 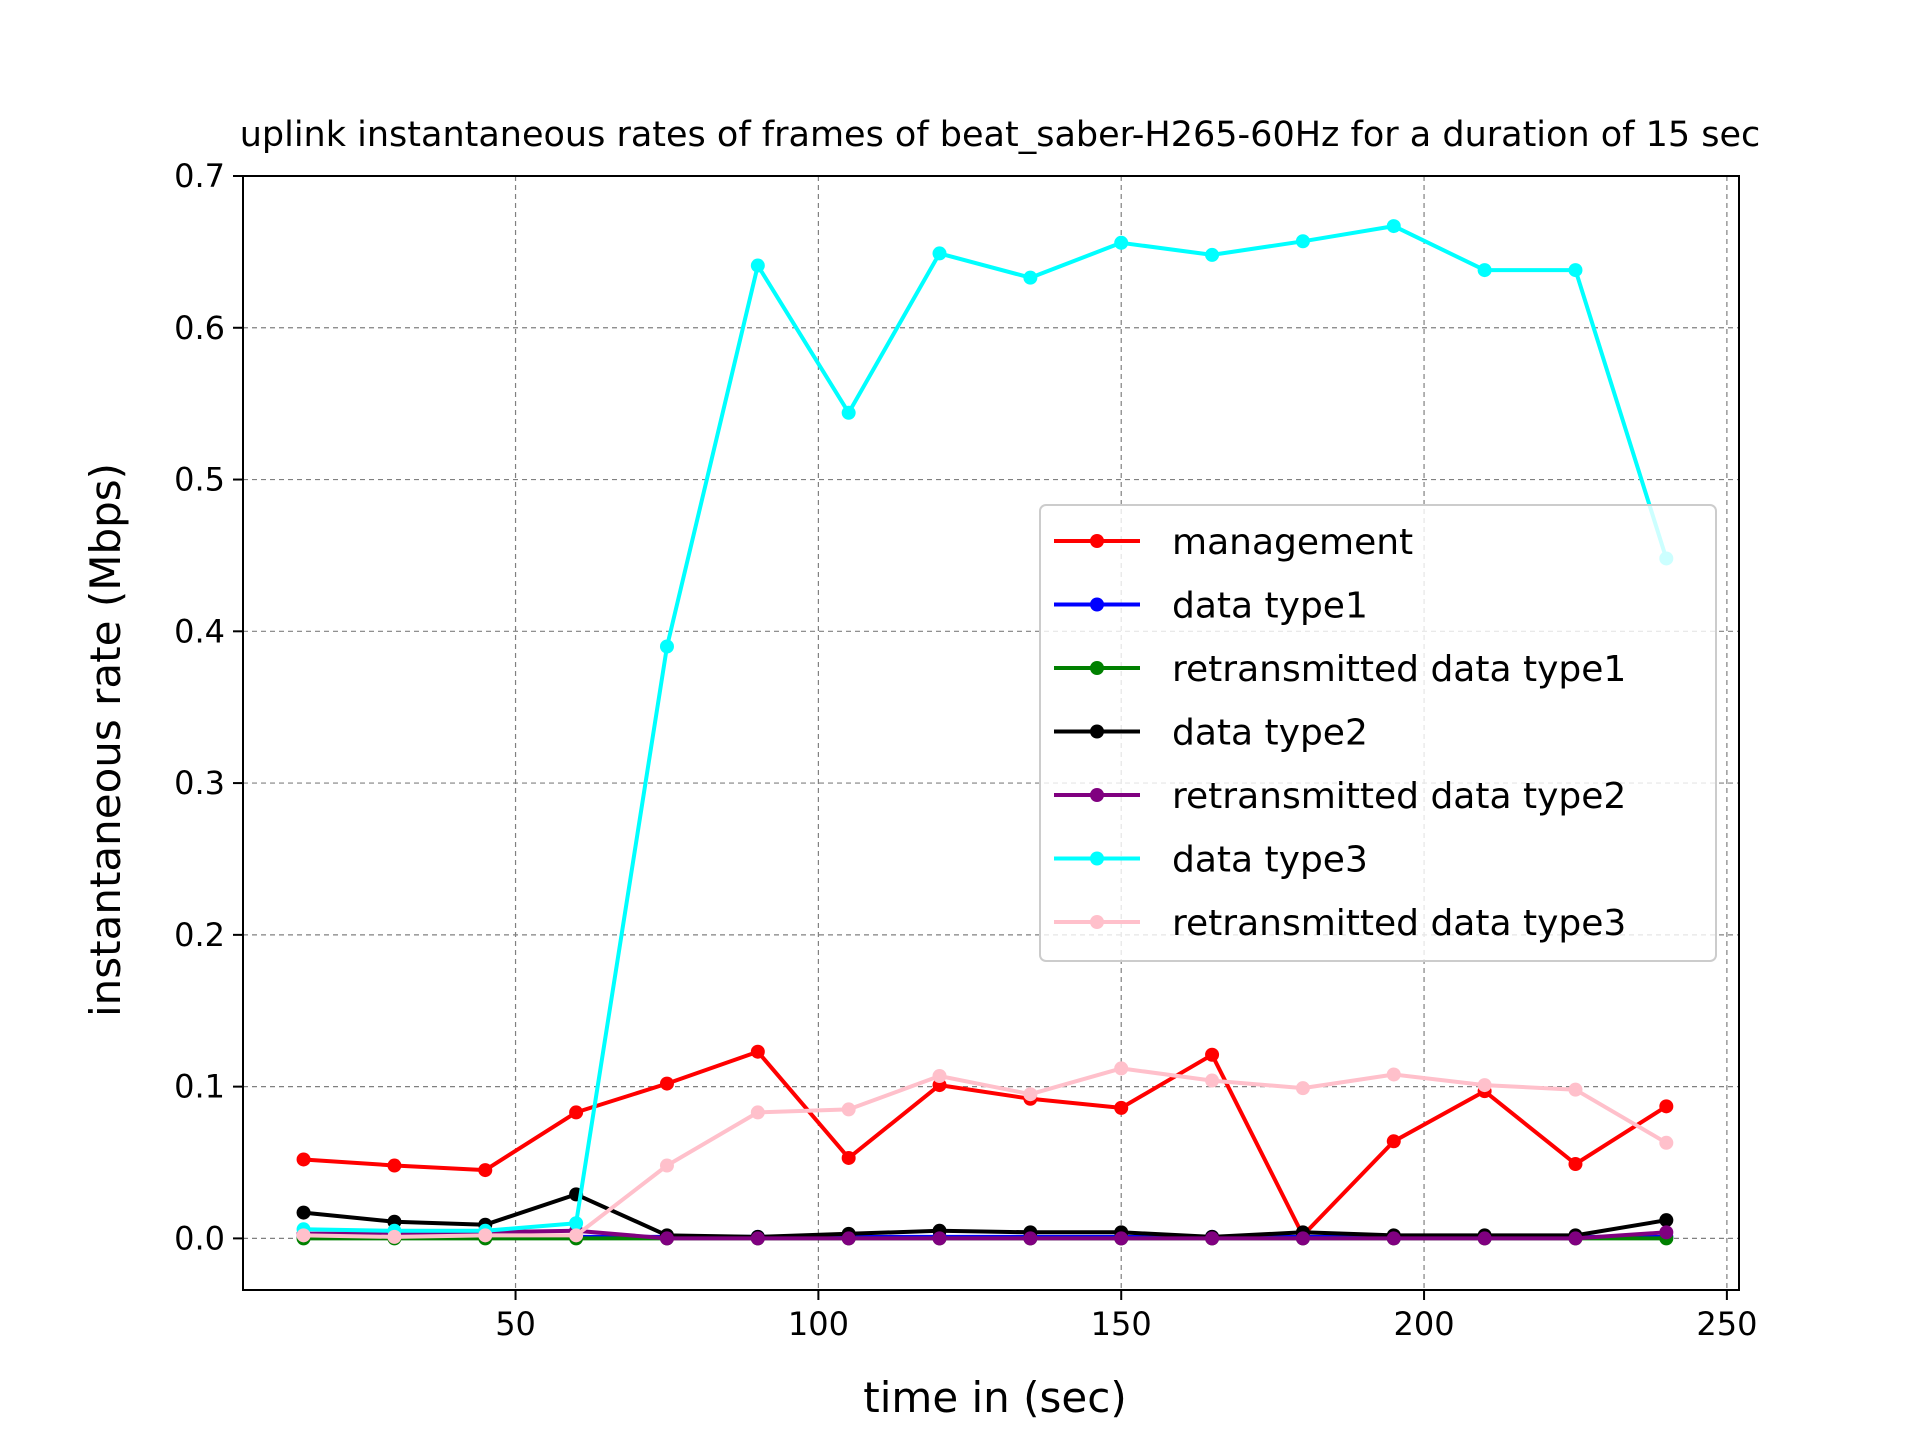 What do you see at coordinates (199, 176) in the screenshot?
I see `y-tick-label: 0.7` at bounding box center [199, 176].